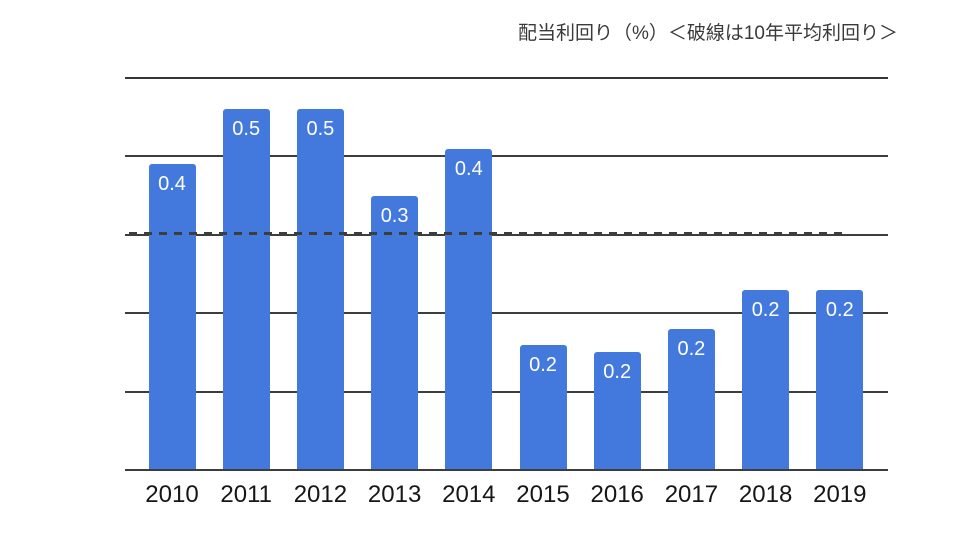 This screenshot has width=960, height=540. What do you see at coordinates (246, 129) in the screenshot?
I see `bar-value-label-2011: 0.5` at bounding box center [246, 129].